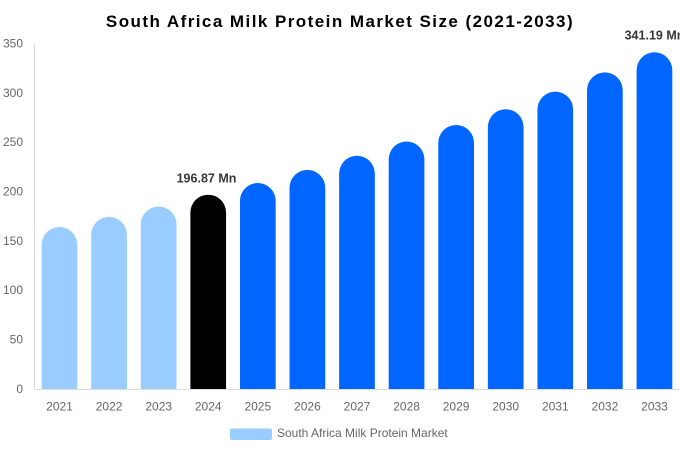 The image size is (680, 450). What do you see at coordinates (13, 43) in the screenshot?
I see `svg-text: 350` at bounding box center [13, 43].